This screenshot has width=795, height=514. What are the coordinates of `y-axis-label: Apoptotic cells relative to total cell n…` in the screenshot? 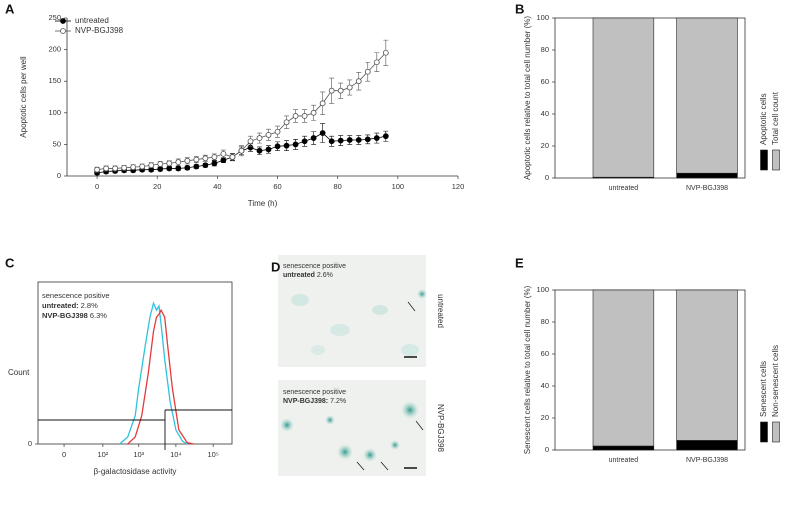 It's located at (527, 98).